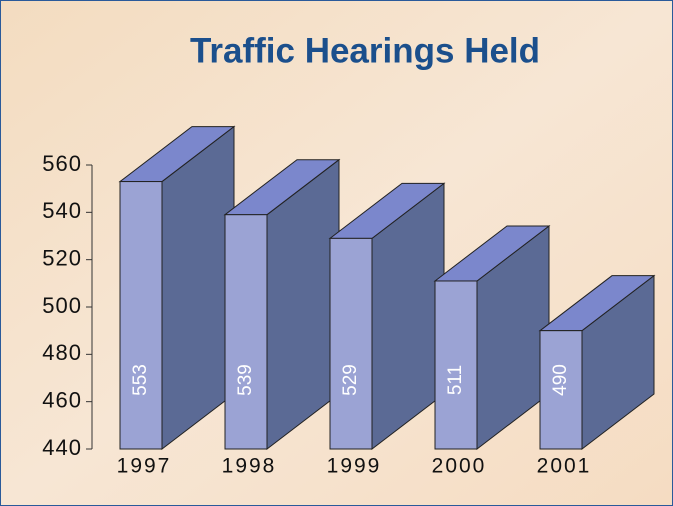 The height and width of the screenshot is (506, 673). I want to click on y-tick-label: 540, so click(62, 210).